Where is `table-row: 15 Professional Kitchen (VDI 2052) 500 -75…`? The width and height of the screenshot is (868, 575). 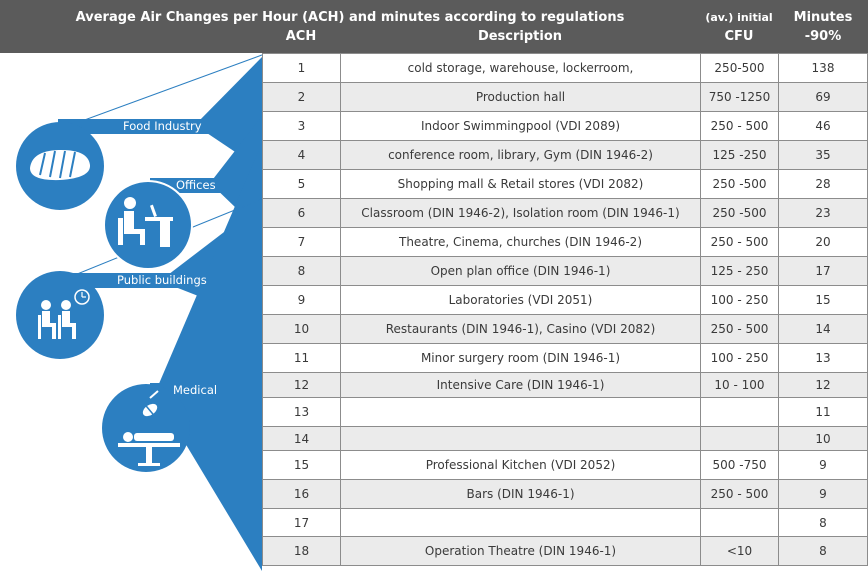 table-row: 15 Professional Kitchen (VDI 2052) 500 -75… is located at coordinates (565, 465).